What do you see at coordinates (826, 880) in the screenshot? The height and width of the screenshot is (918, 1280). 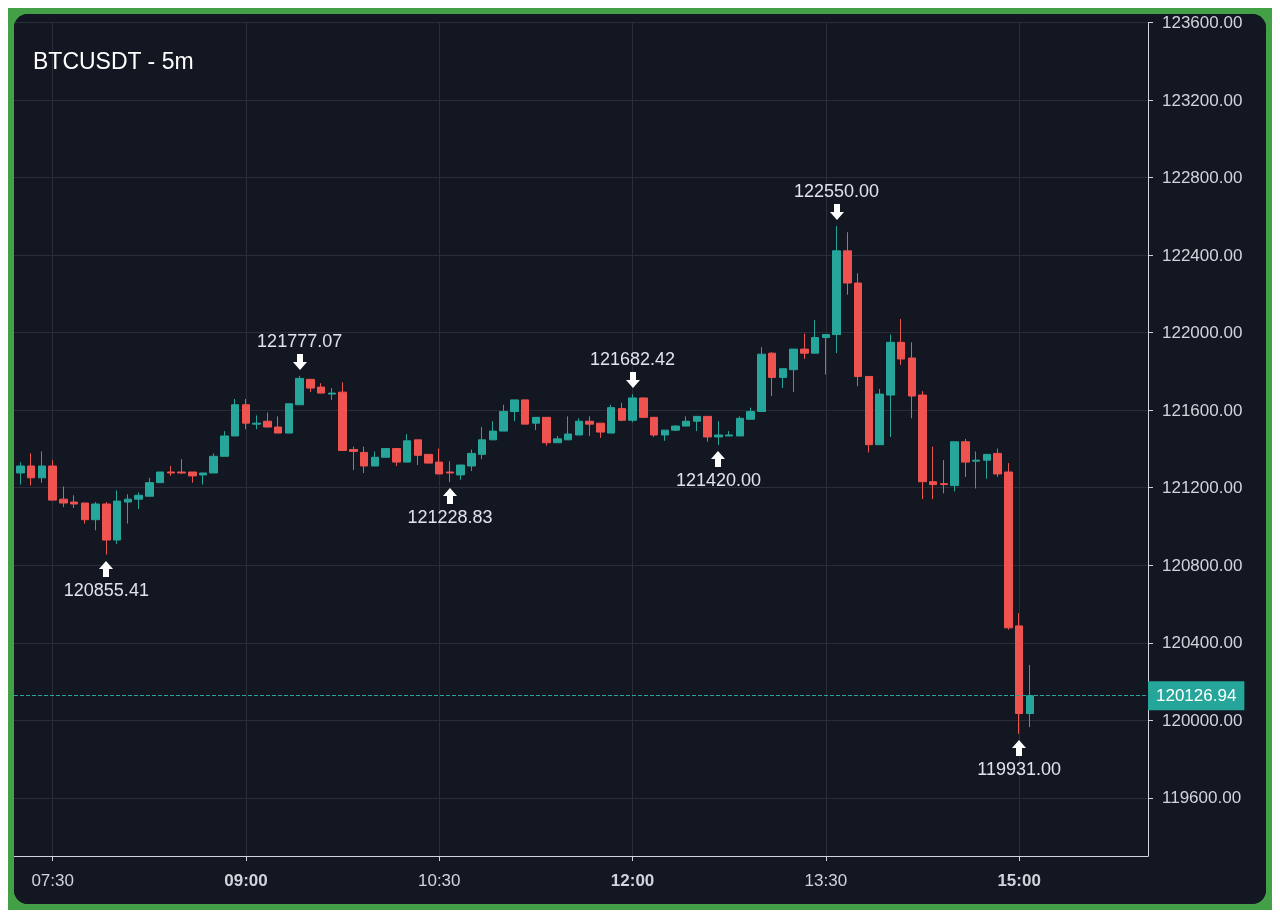 I see `x-tick-label: 13:30` at bounding box center [826, 880].